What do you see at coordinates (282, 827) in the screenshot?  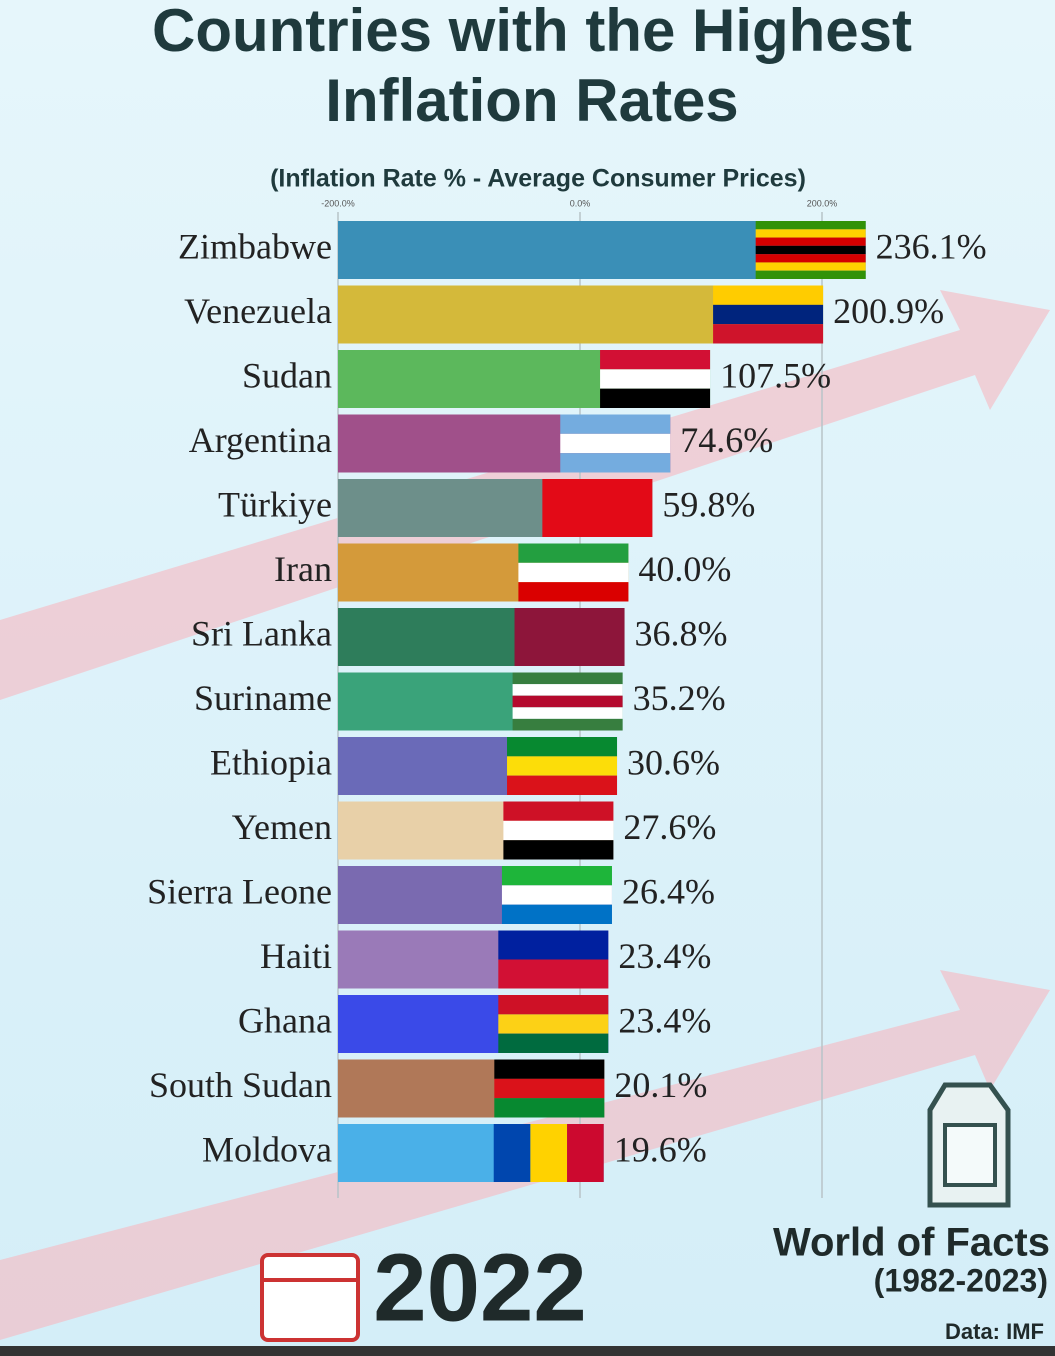 I see `y-tick-label: Yemen` at bounding box center [282, 827].